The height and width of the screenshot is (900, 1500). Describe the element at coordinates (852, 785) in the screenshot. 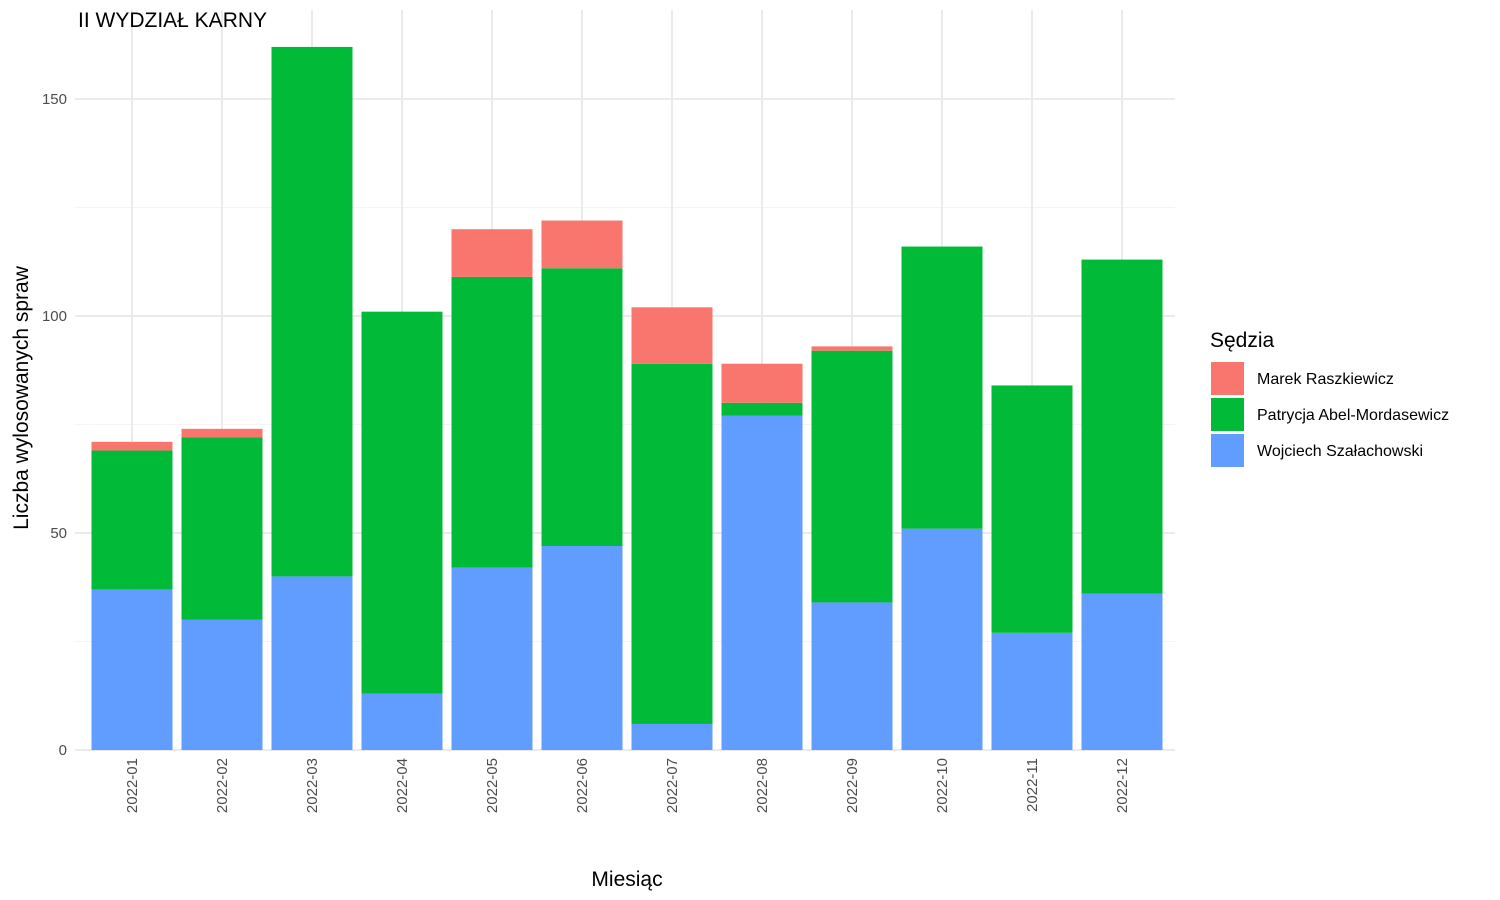

I see `x-tick-label: 2022-09` at that location.